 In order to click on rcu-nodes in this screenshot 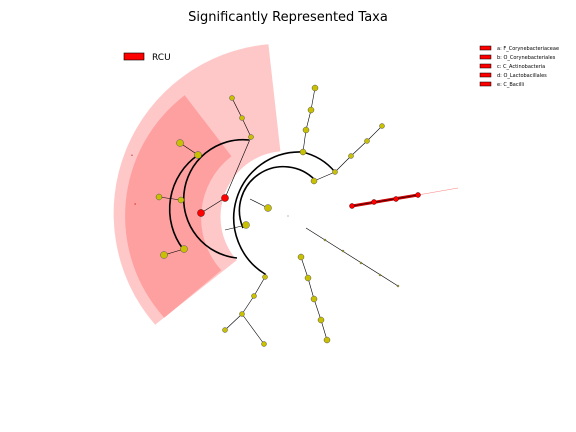, I will do `click(309, 204)`.